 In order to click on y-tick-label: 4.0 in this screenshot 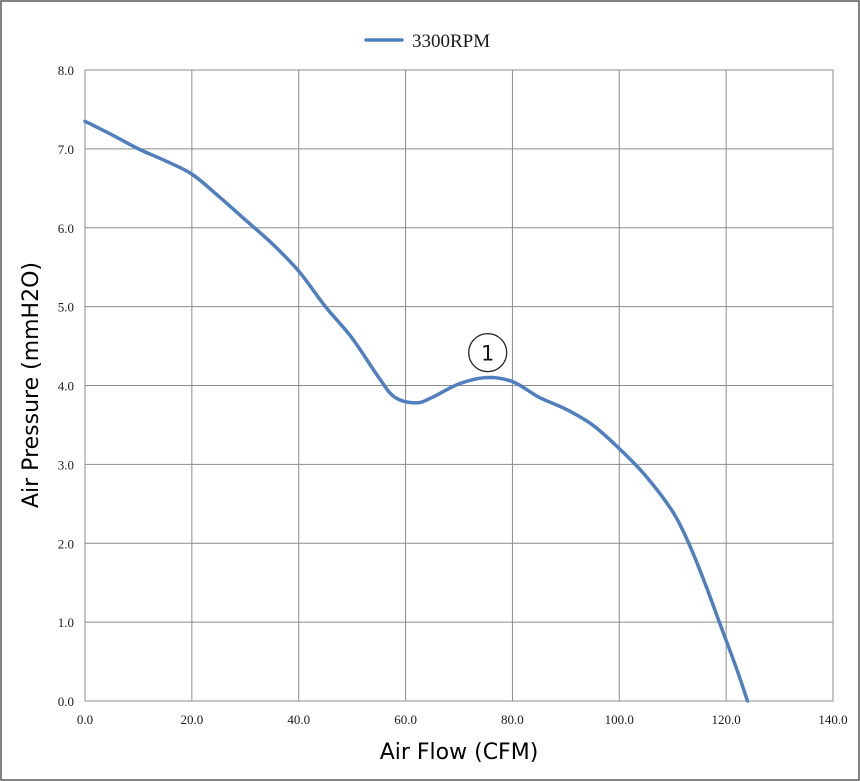, I will do `click(66, 386)`.